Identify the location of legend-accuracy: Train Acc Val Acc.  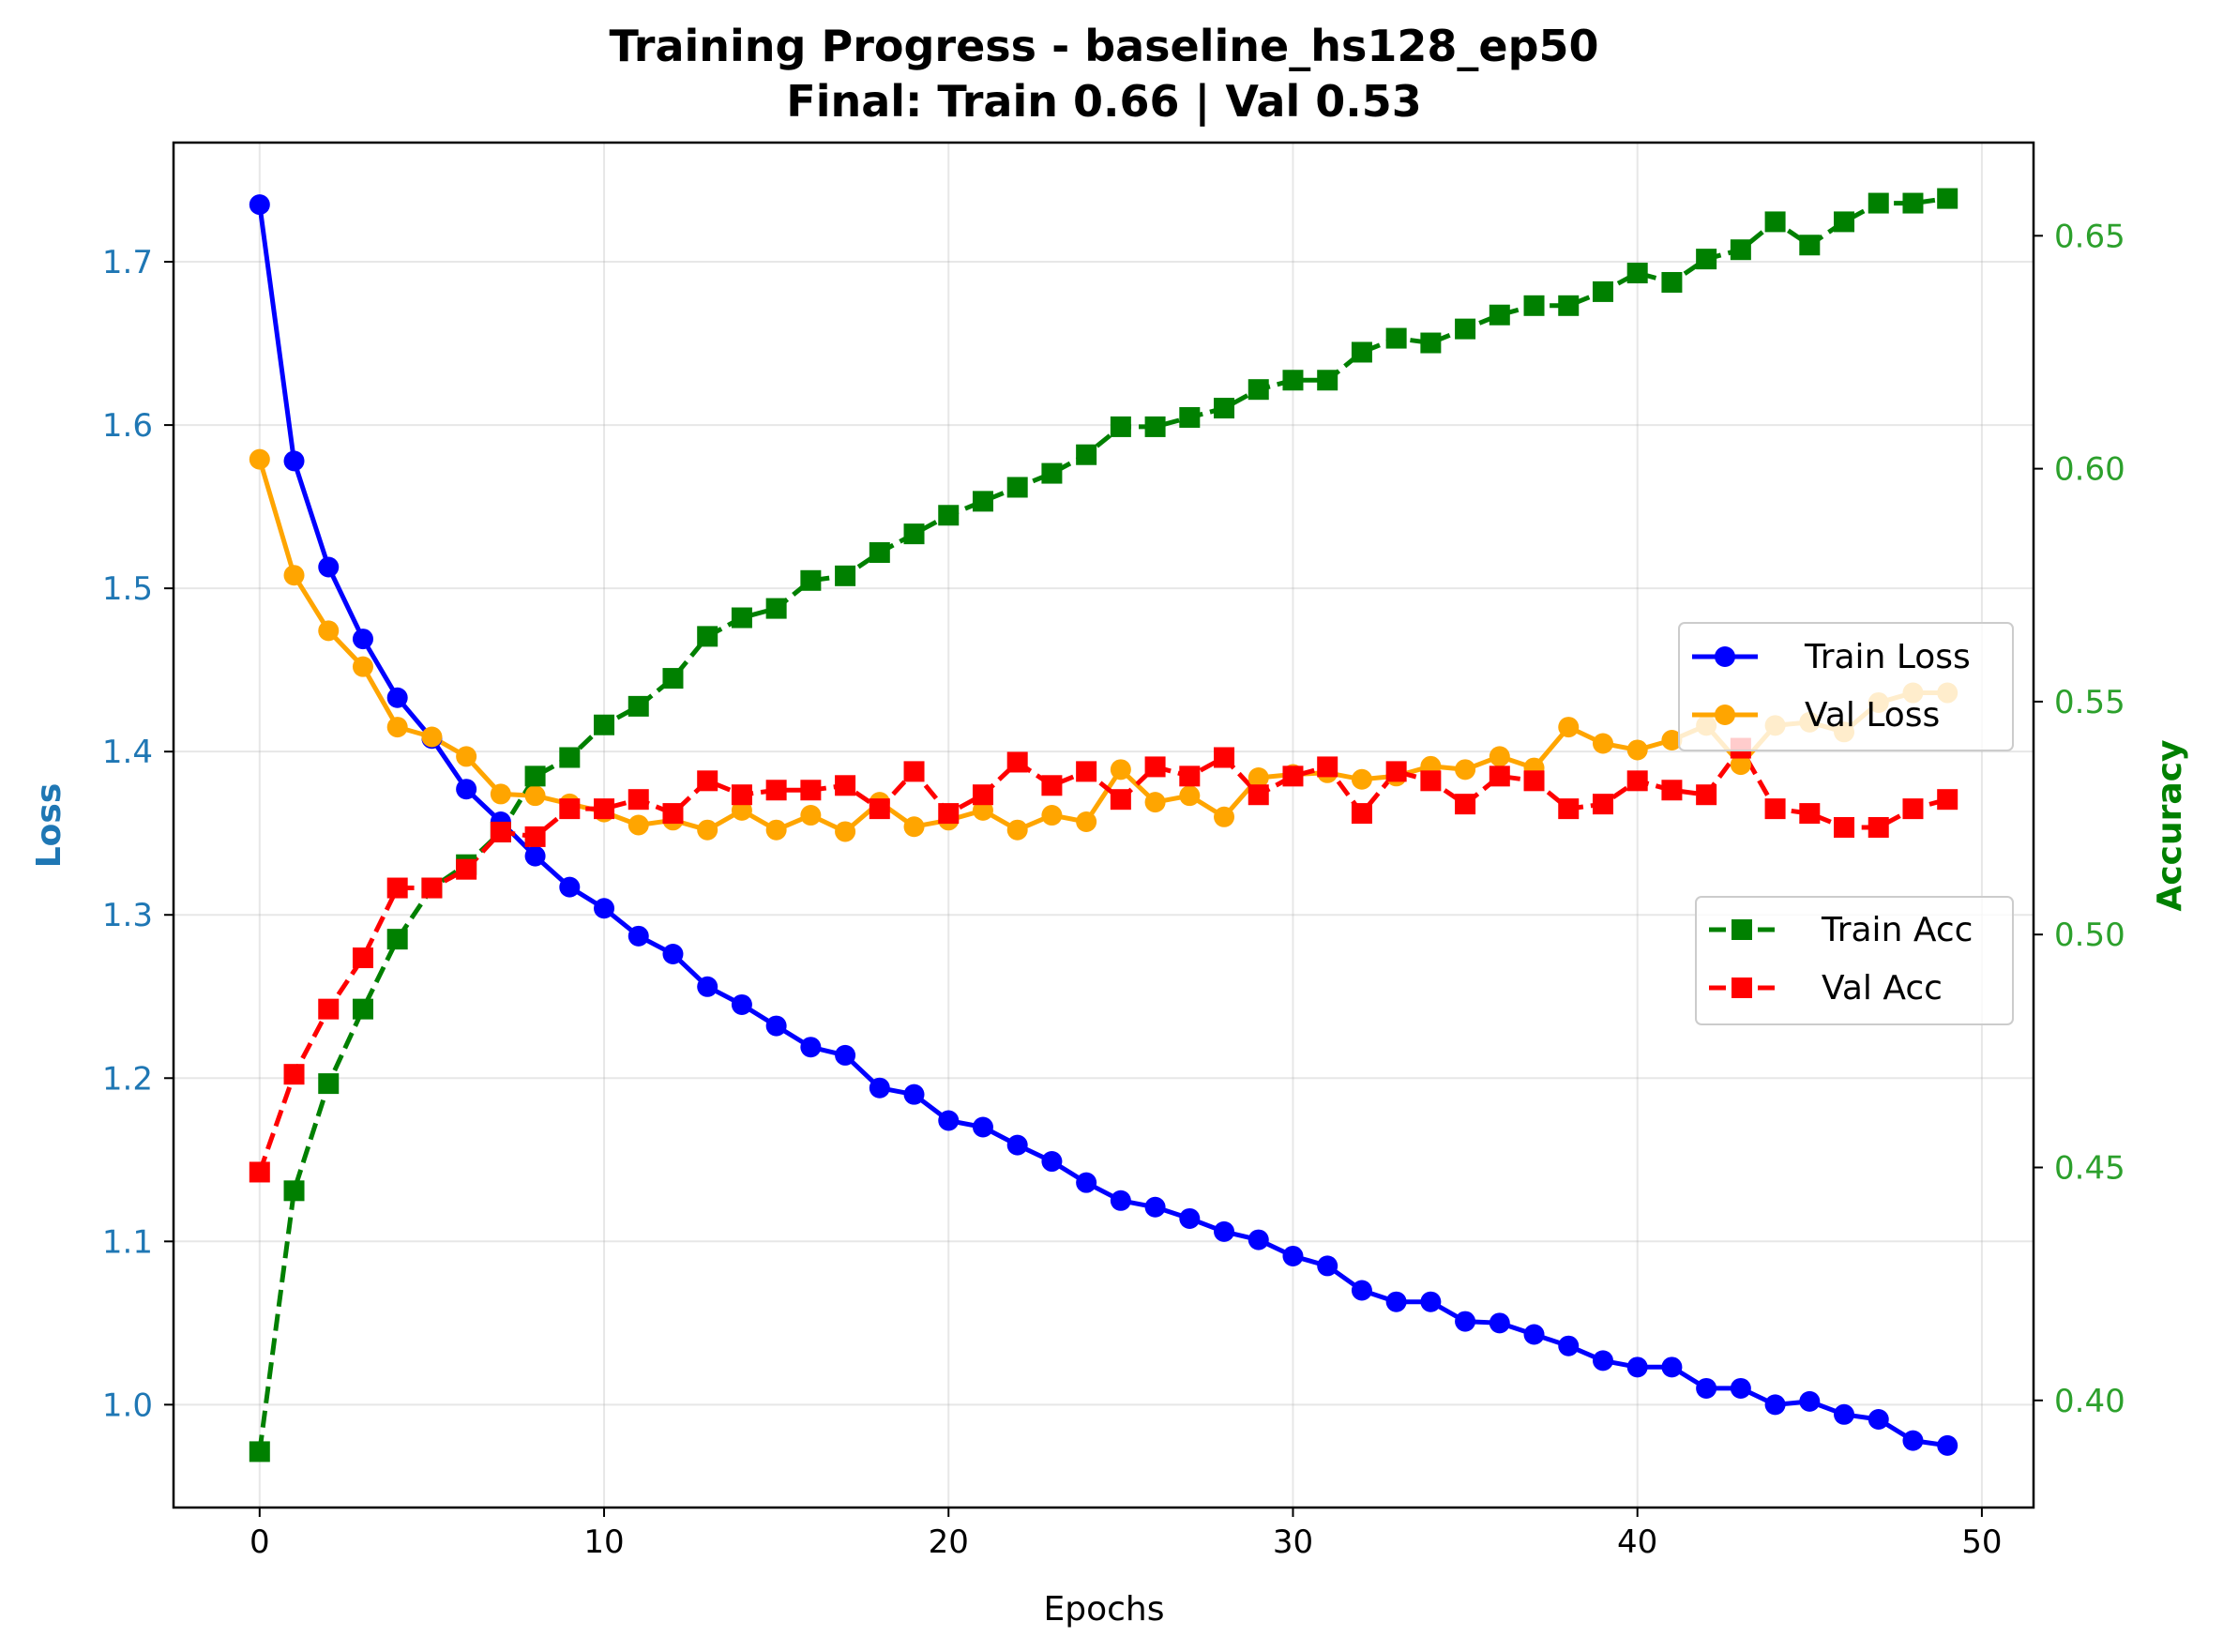
(1855, 960).